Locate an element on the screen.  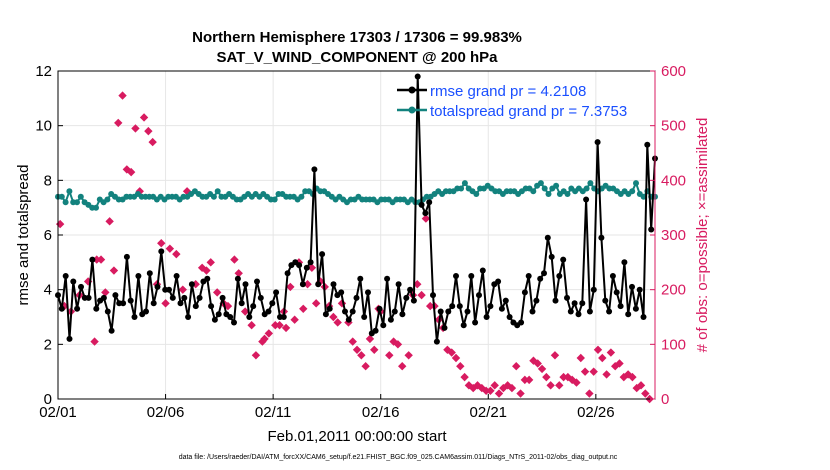
legend-spread-marker is located at coordinates (412, 110).